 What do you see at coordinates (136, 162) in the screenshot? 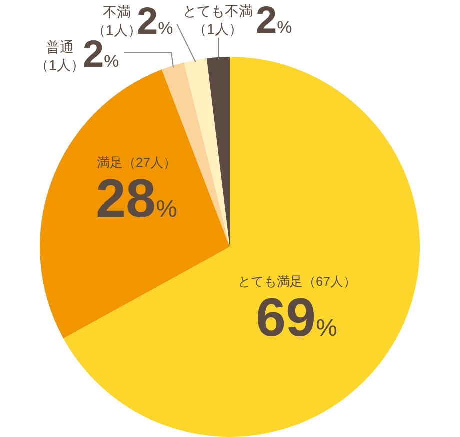
I see `slice-label: 満足（27人）` at bounding box center [136, 162].